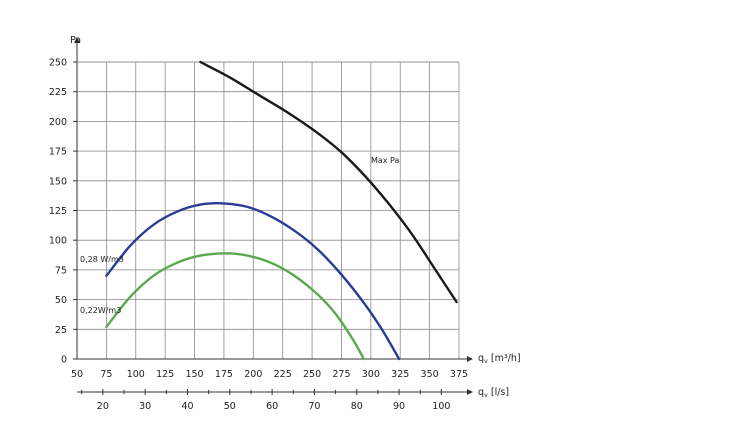 The width and height of the screenshot is (750, 436). Describe the element at coordinates (58, 211) in the screenshot. I see `y-tick-label: 125` at that location.